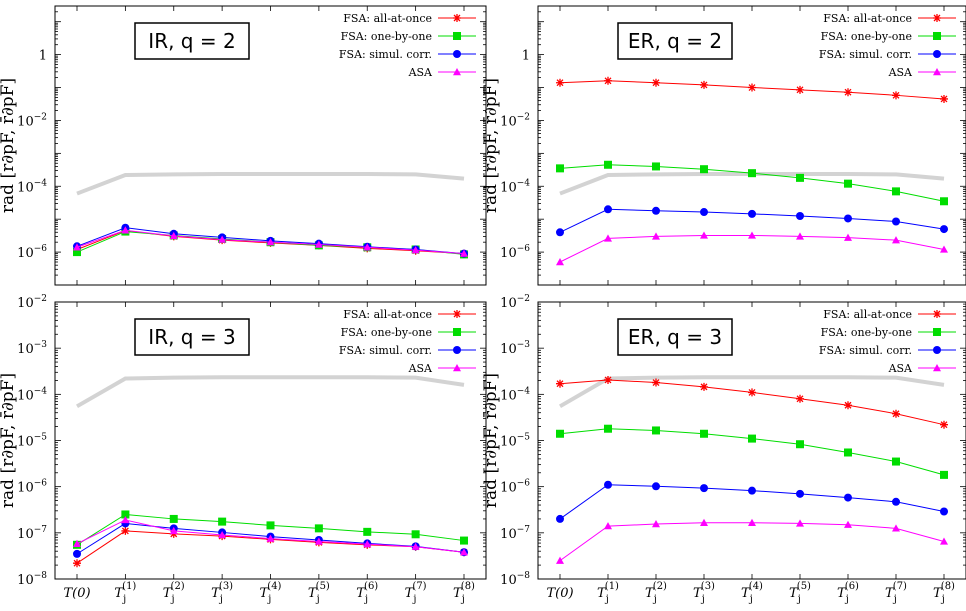 Image resolution: width=966 pixels, height=611 pixels. I want to click on x-tick-label: Tj(7), so click(416, 593).